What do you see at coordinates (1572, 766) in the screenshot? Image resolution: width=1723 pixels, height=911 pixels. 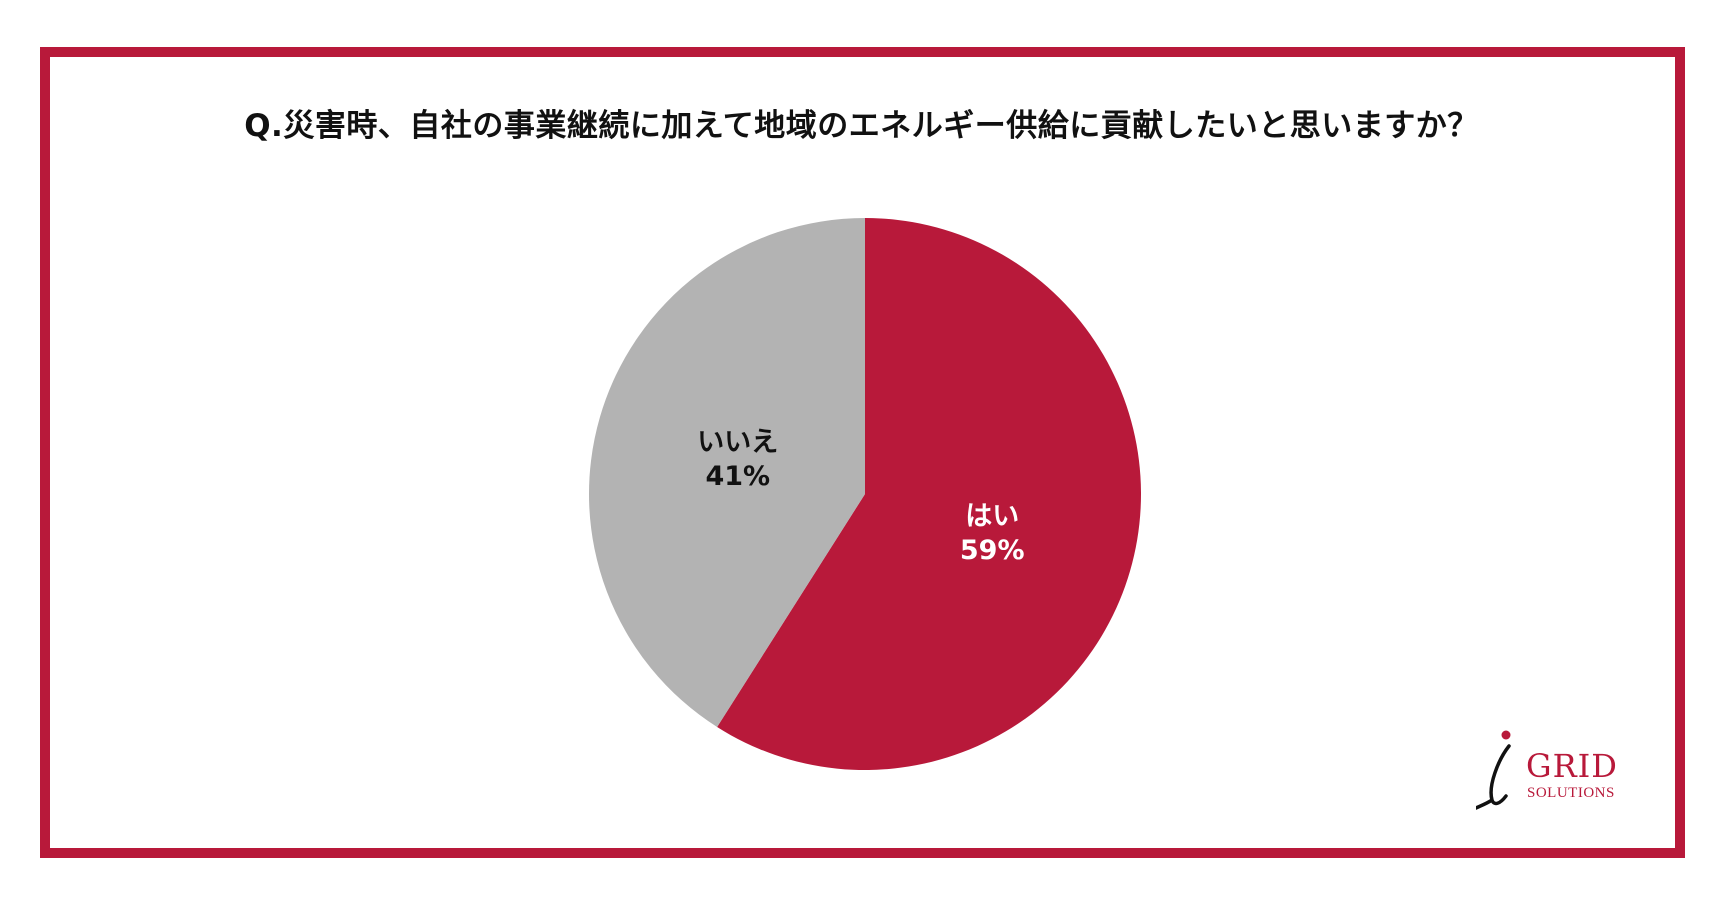 I see `logo-brand: GRID` at bounding box center [1572, 766].